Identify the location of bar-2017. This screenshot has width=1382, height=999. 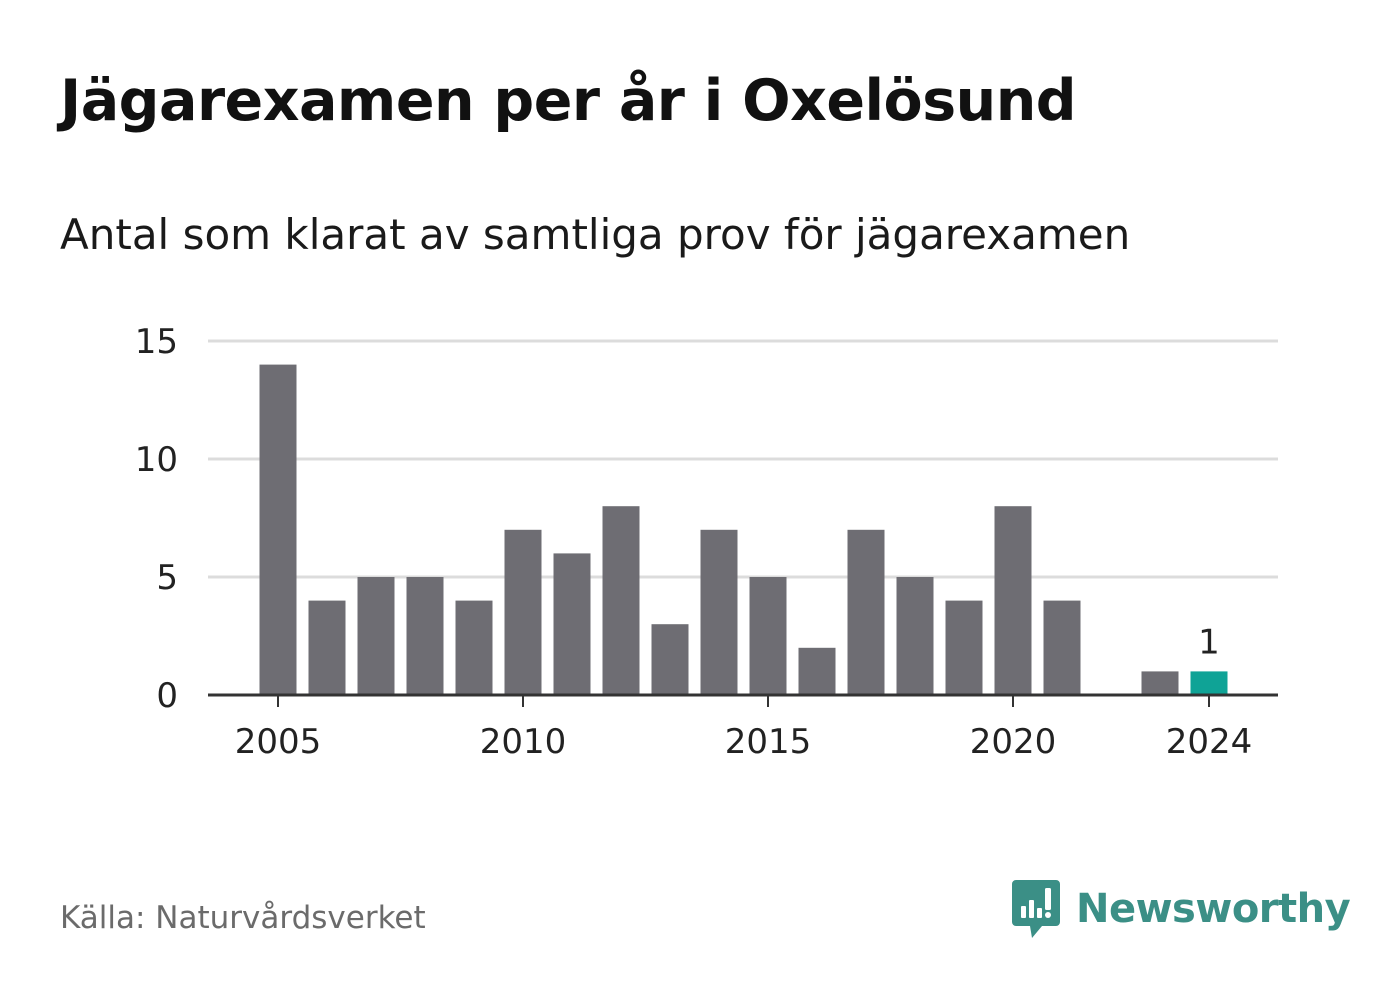
(866, 612).